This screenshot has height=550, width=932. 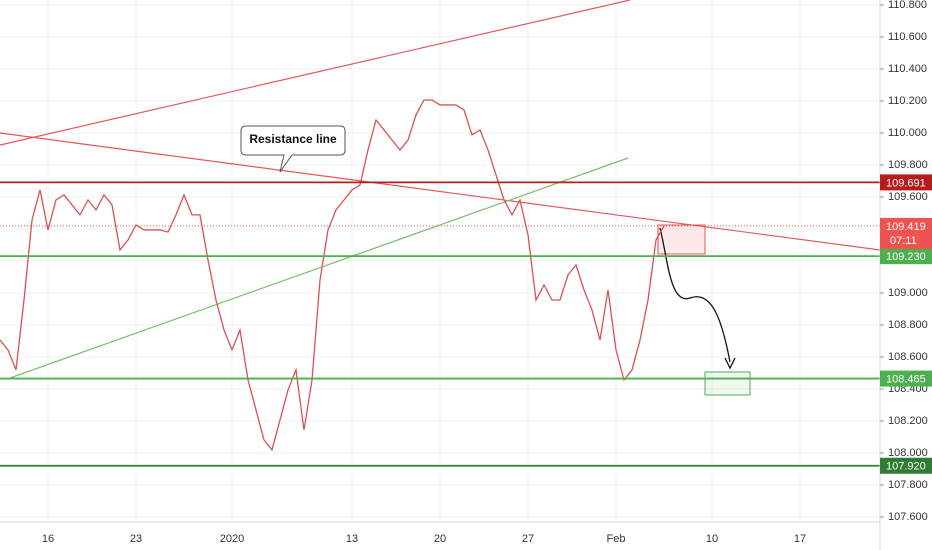 What do you see at coordinates (908, 453) in the screenshot?
I see `y-tick-label: 108.000` at bounding box center [908, 453].